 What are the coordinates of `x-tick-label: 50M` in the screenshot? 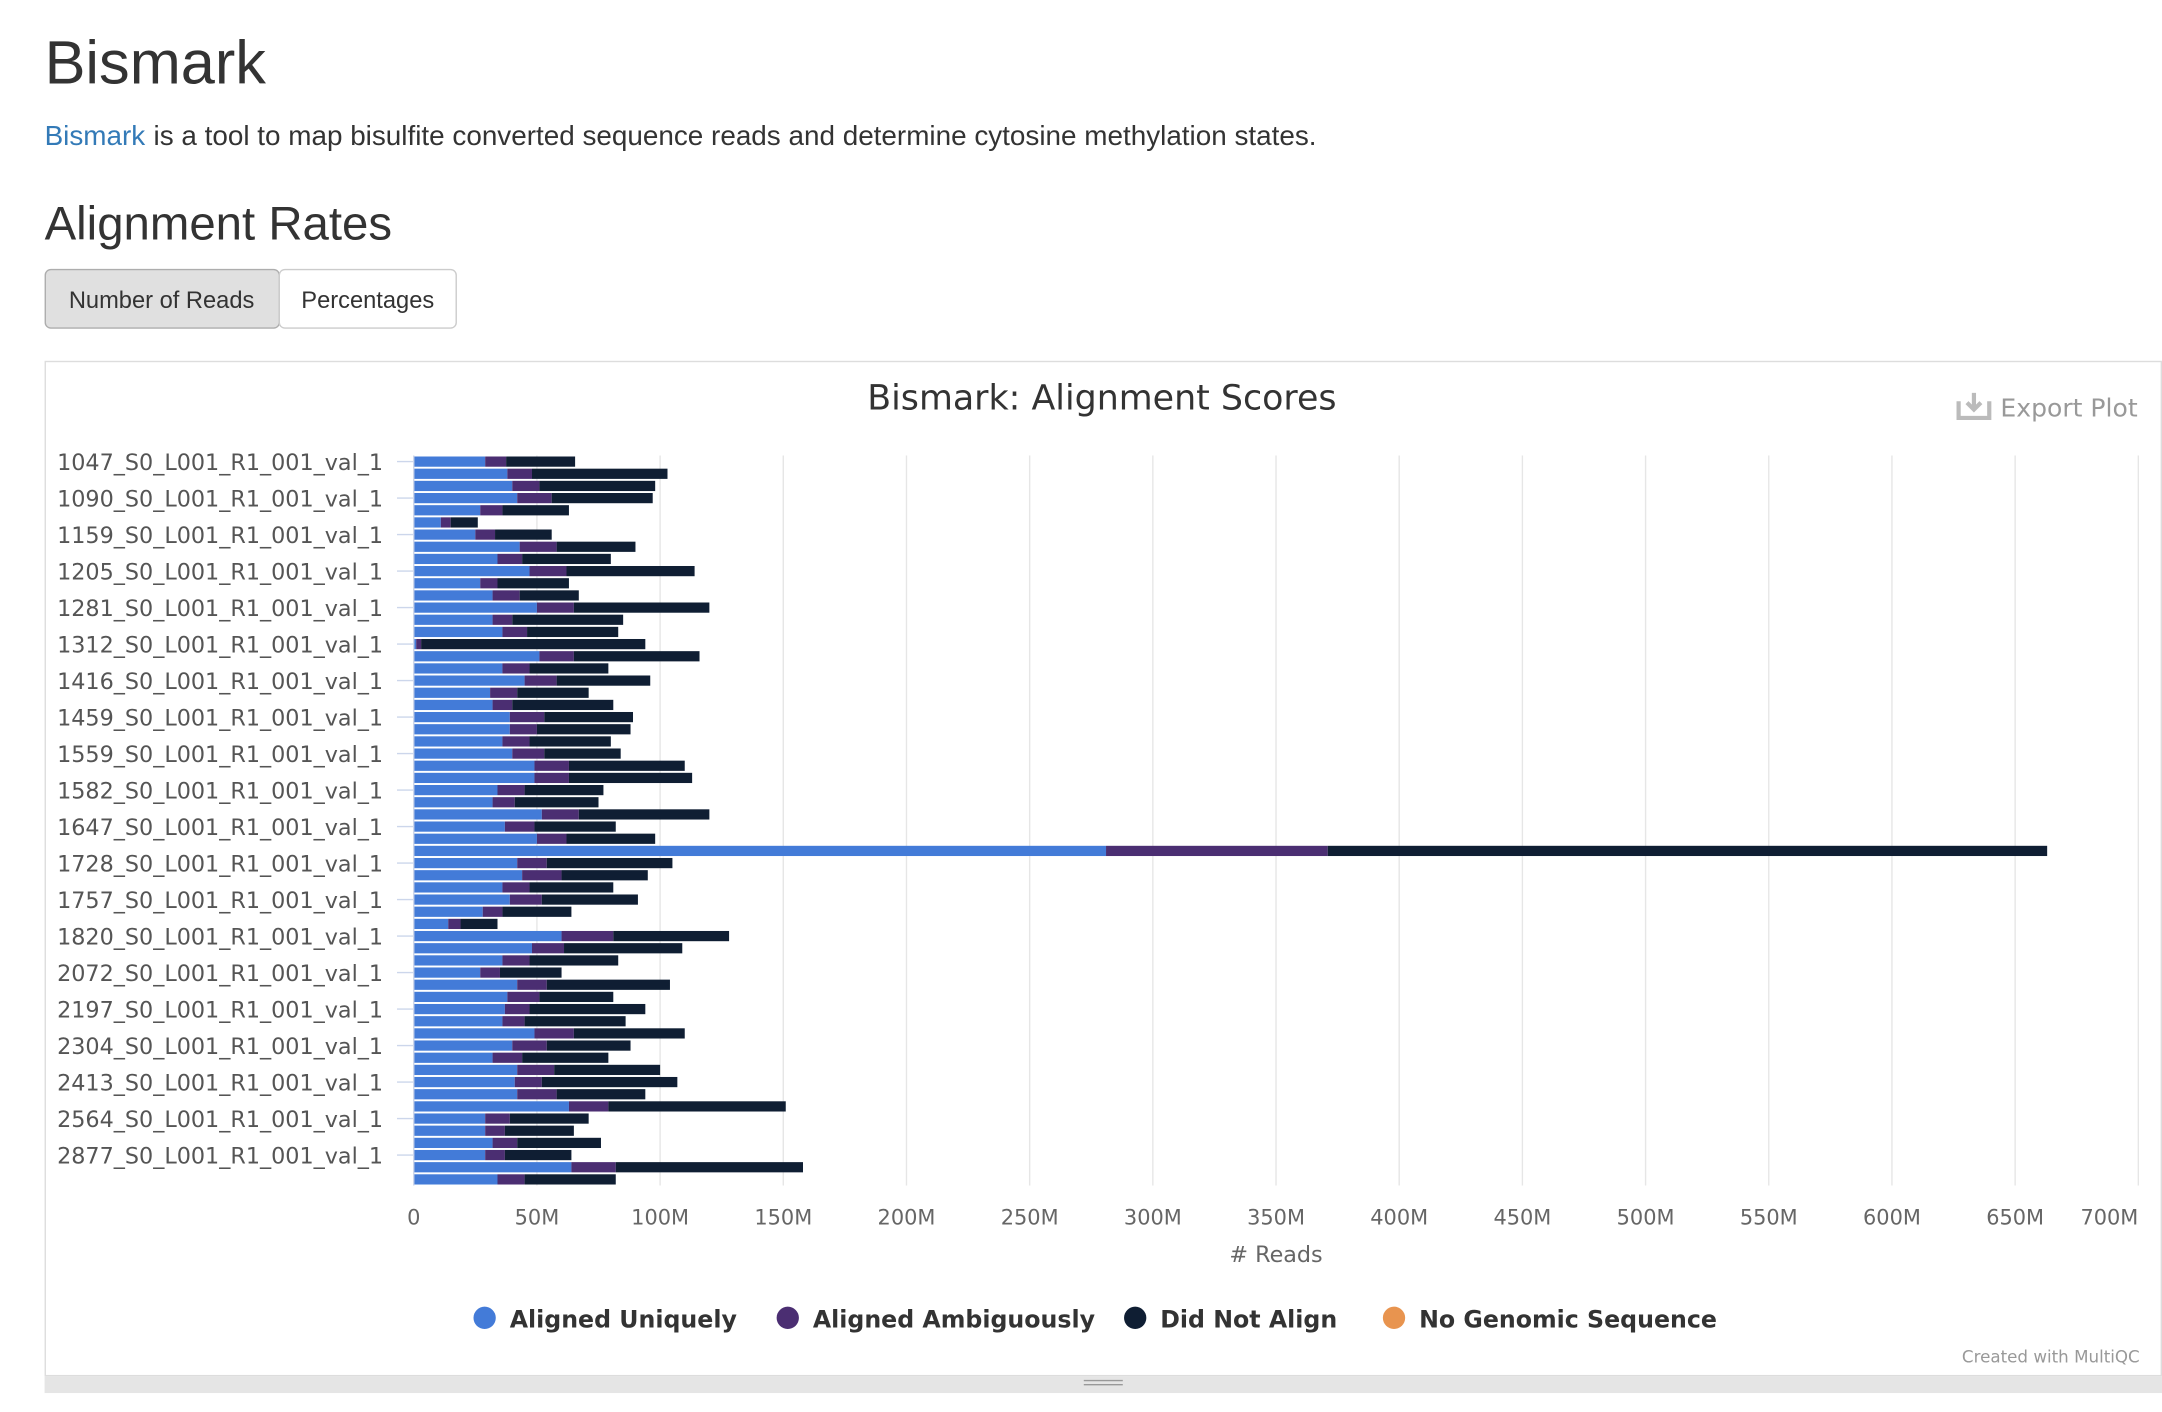 It's located at (537, 1217).